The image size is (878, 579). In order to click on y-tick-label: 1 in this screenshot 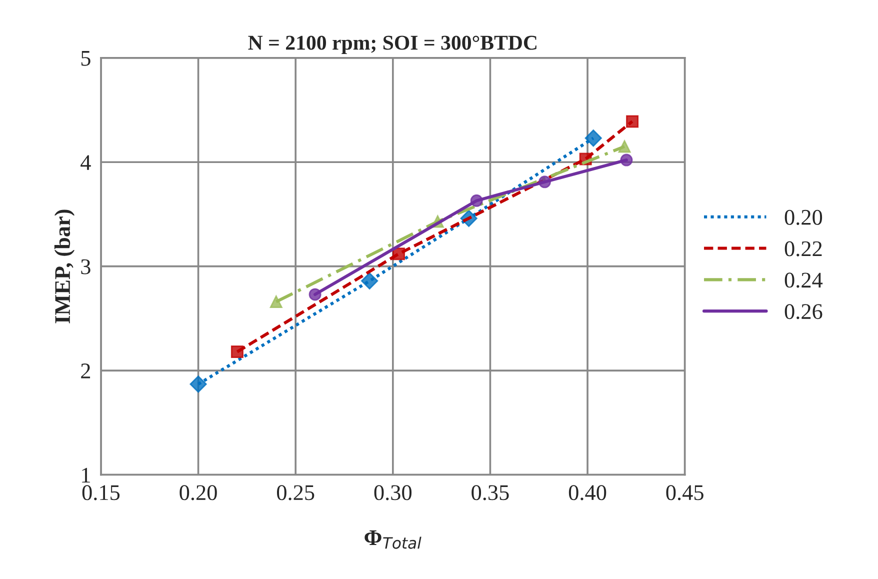, I will do `click(86, 475)`.